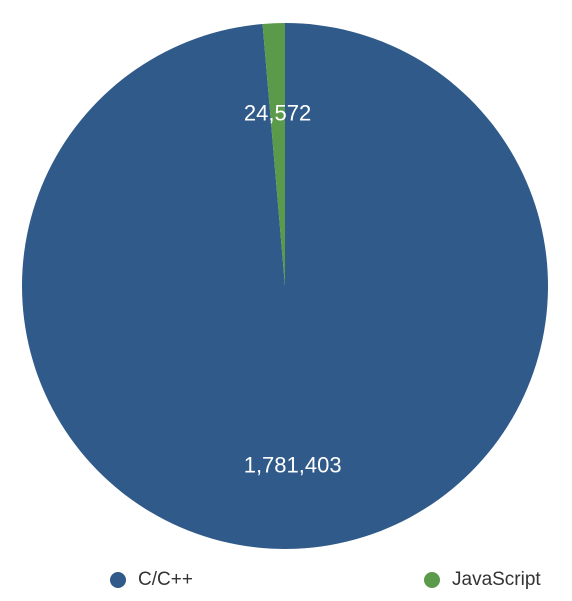 The width and height of the screenshot is (572, 601). What do you see at coordinates (273, 154) in the screenshot?
I see `pie-slice-javascript` at bounding box center [273, 154].